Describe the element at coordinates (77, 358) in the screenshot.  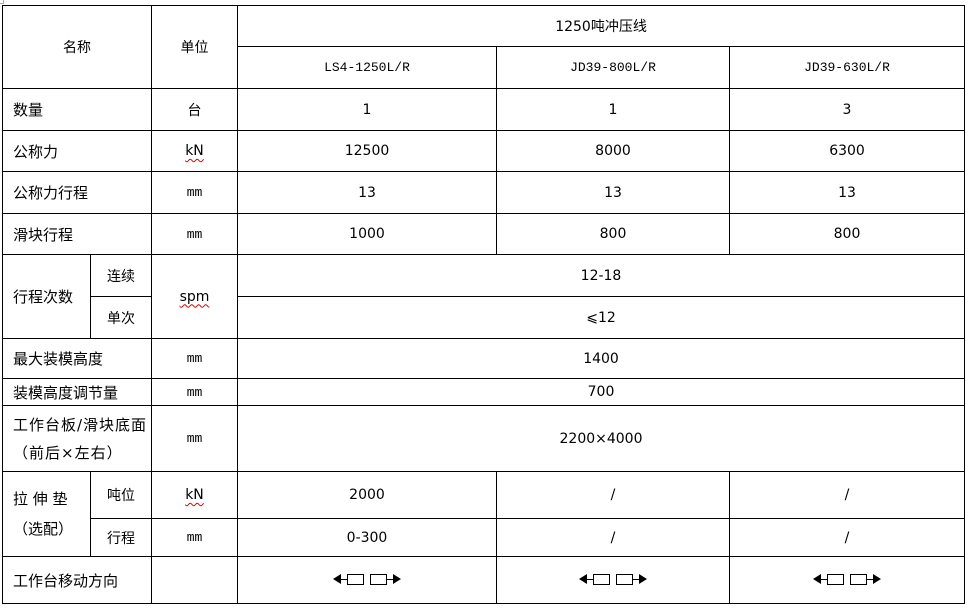
I see `row-label: 最大装模高度` at that location.